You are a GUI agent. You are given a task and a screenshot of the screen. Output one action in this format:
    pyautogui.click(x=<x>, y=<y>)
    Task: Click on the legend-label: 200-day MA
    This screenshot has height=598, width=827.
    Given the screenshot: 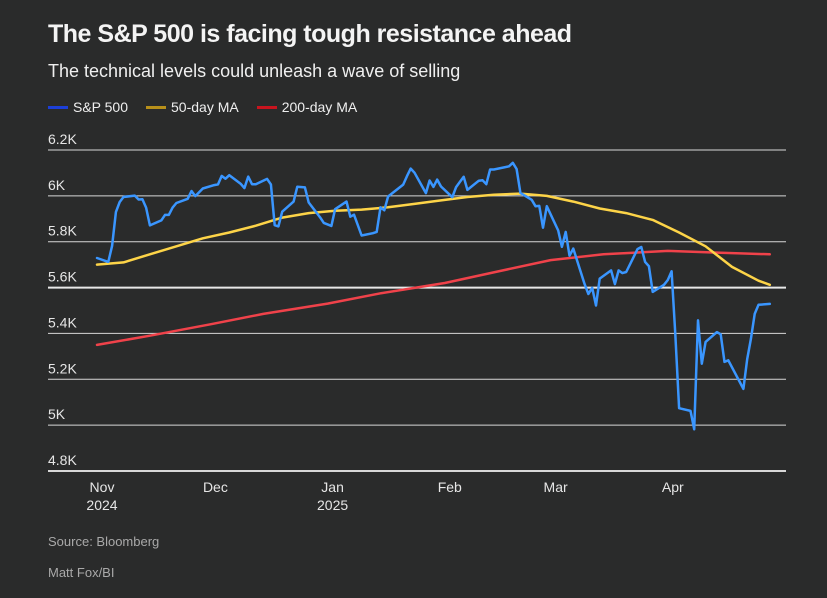 What is the action you would take?
    pyautogui.click(x=319, y=107)
    